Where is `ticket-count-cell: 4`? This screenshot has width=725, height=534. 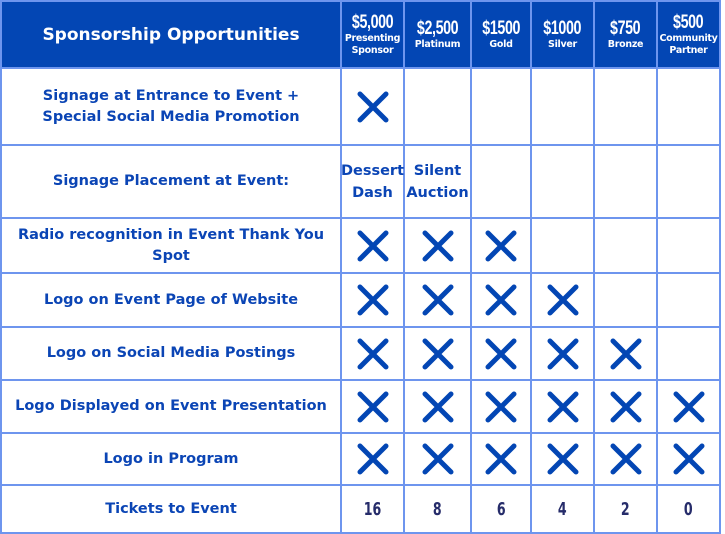
ticket-count-cell: 4 is located at coordinates (563, 510).